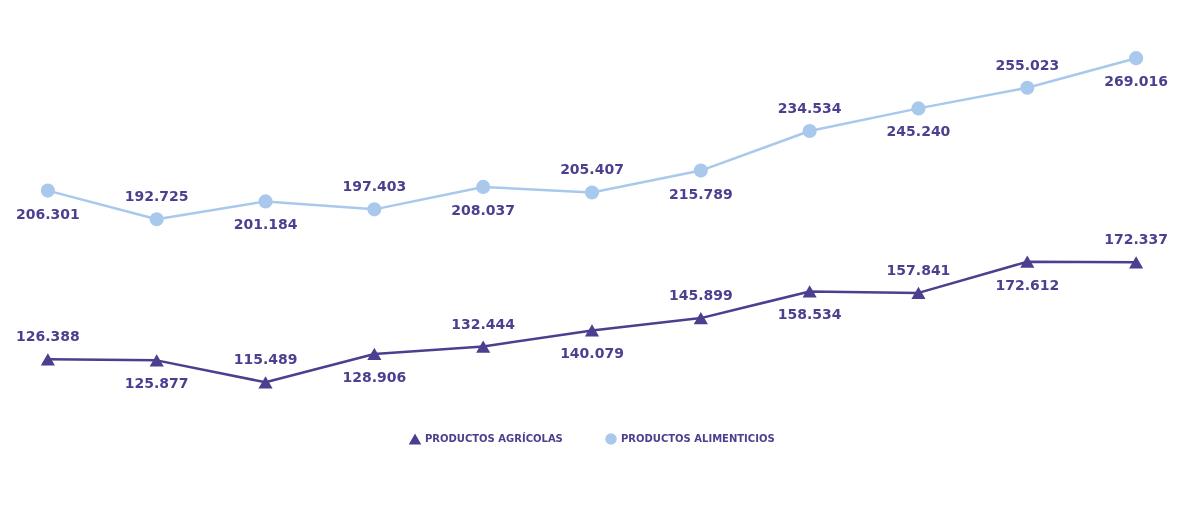  I want to click on data-label: 245.240, so click(918, 131).